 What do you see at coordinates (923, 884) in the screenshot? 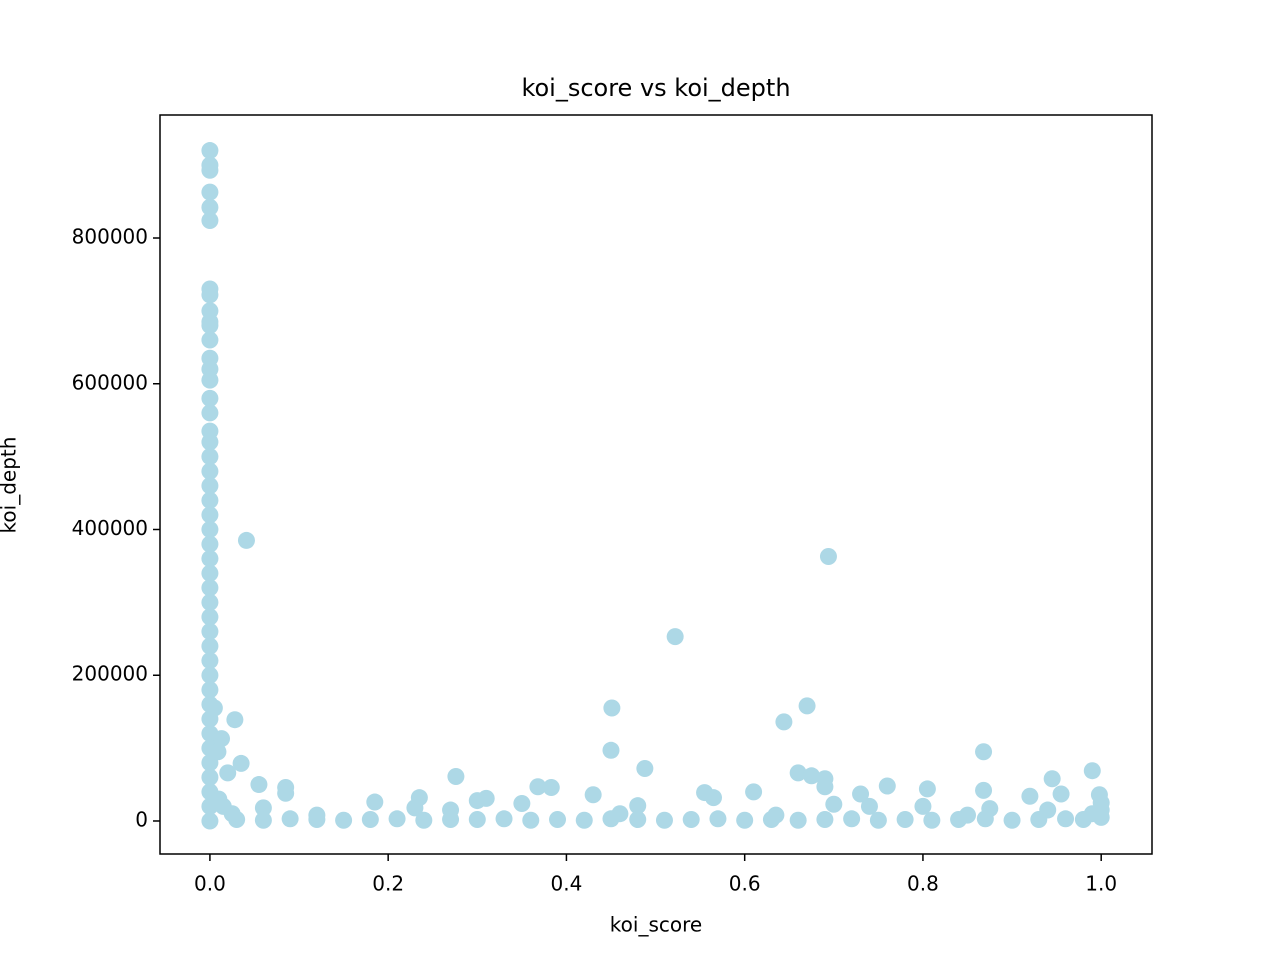
I see `x-tick-label: 0.8` at bounding box center [923, 884].